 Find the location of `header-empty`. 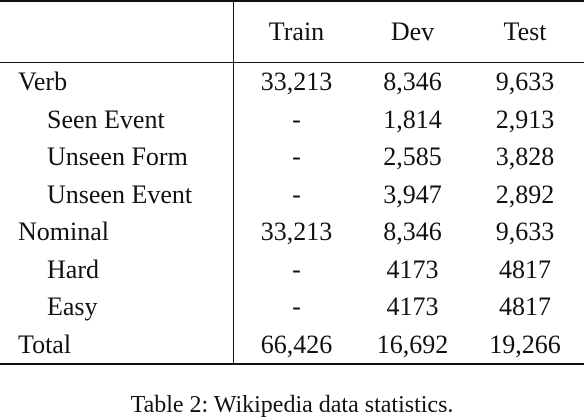

header-empty is located at coordinates (116, 32).